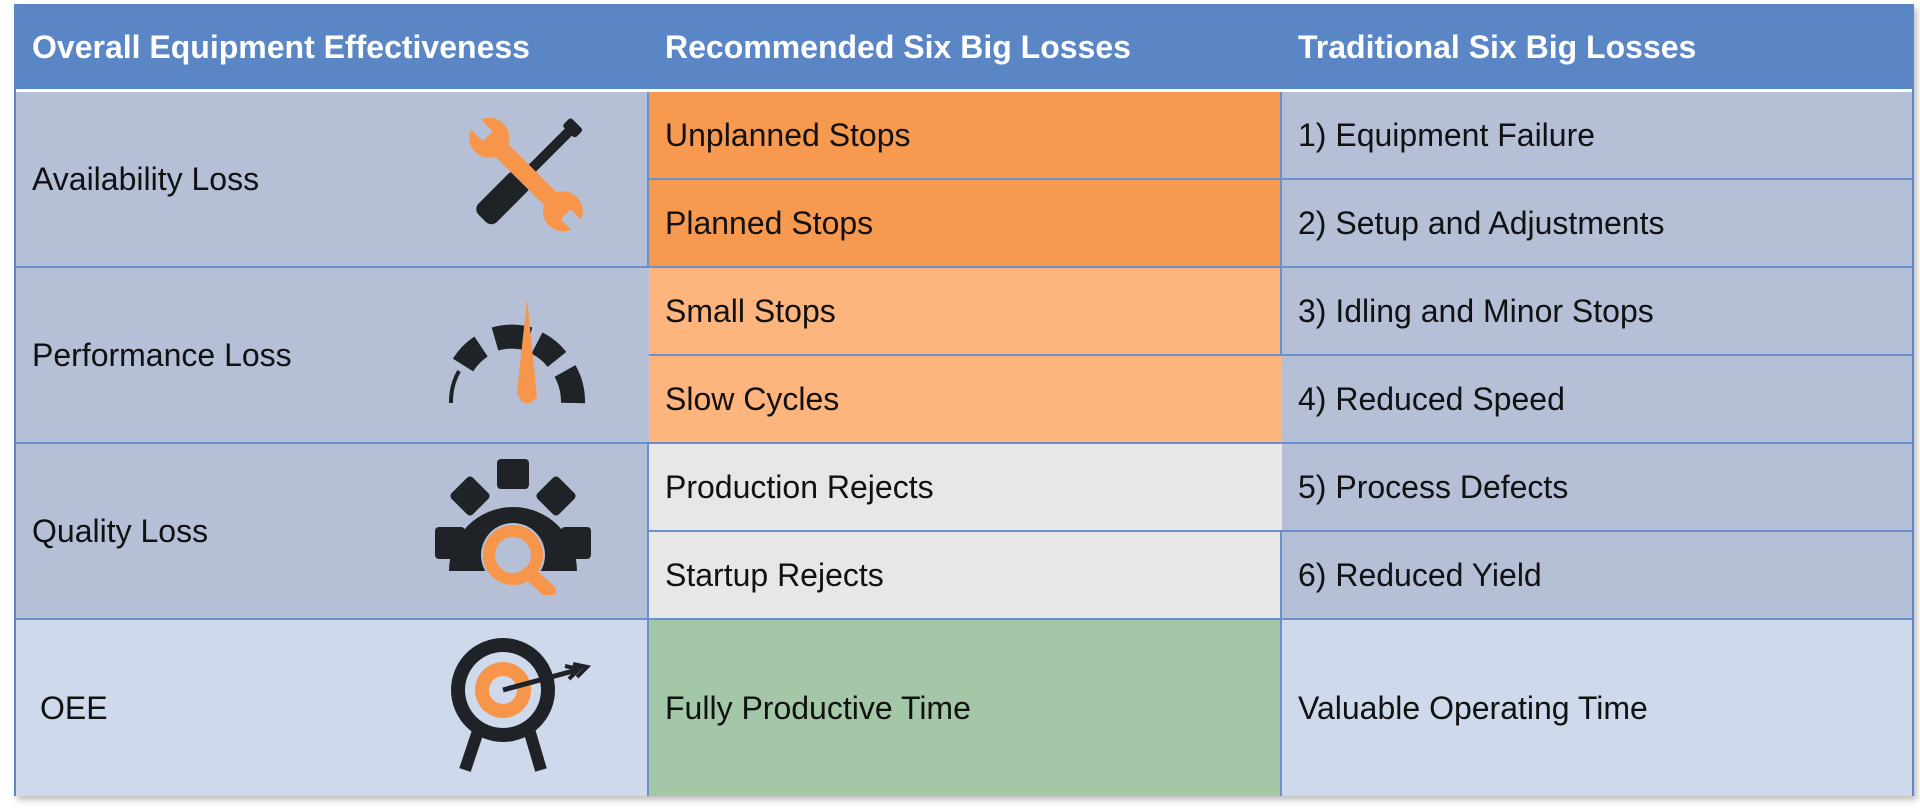 This screenshot has height=808, width=1920. What do you see at coordinates (74, 707) in the screenshot?
I see `category-label: OEE` at bounding box center [74, 707].